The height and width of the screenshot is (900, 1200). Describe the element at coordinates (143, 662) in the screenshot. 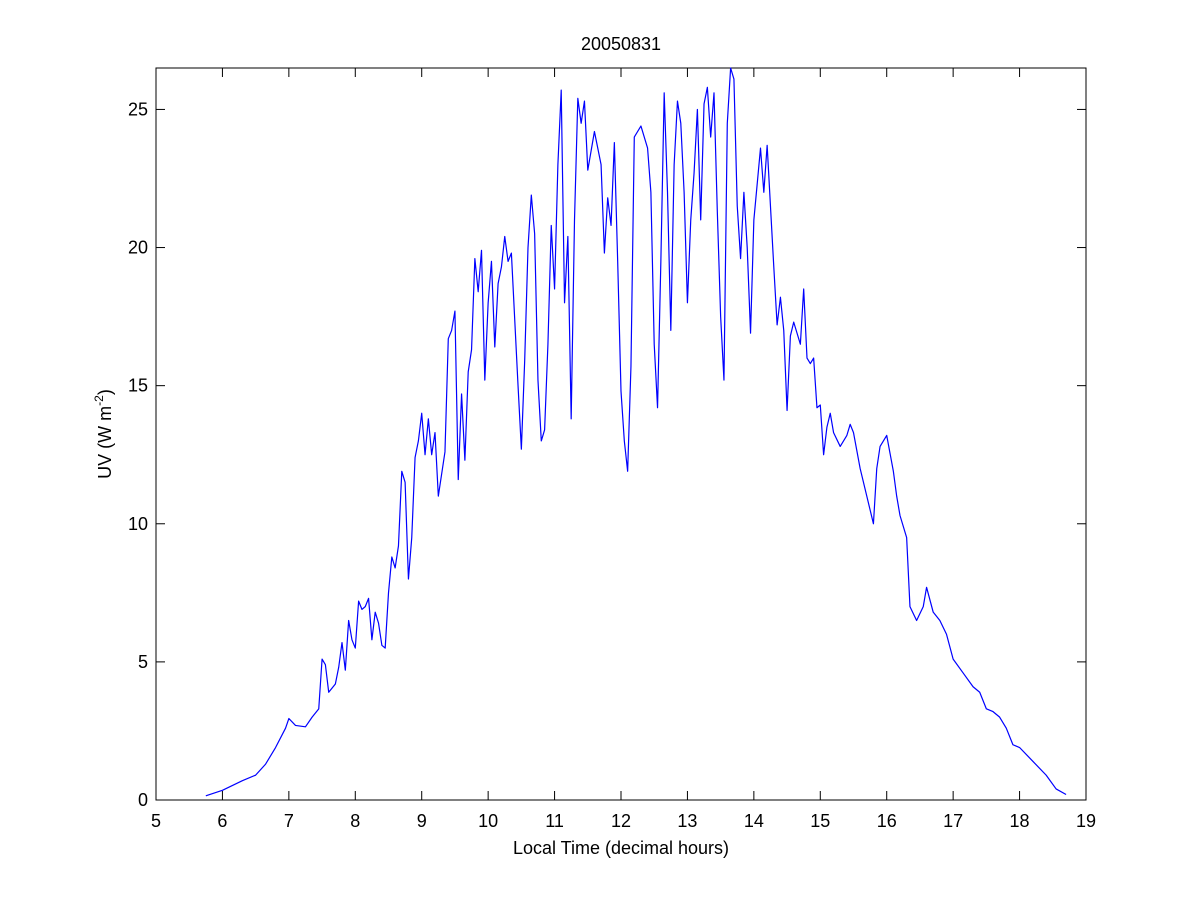

I see `y-tick-label: 5` at that location.